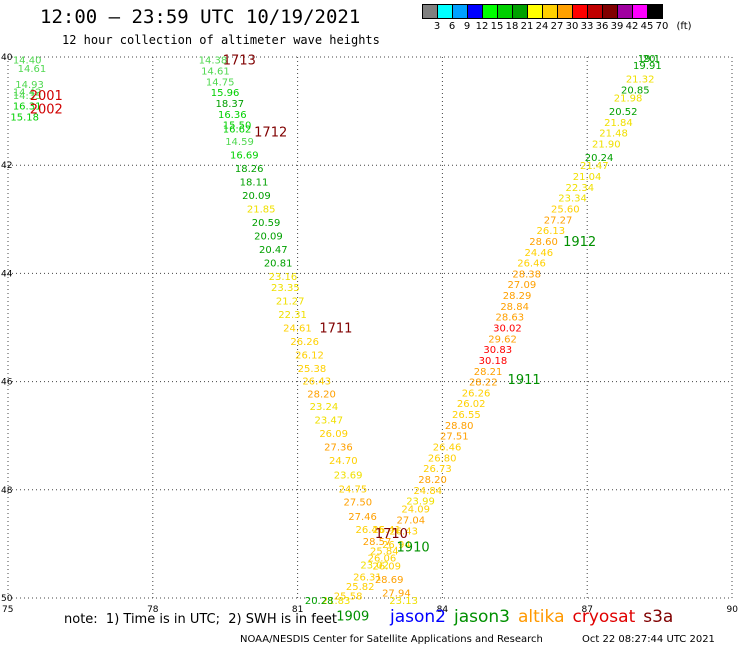 This screenshot has width=740, height=650. What do you see at coordinates (46, 96) in the screenshot?
I see `track-id-label: 2001` at bounding box center [46, 96].